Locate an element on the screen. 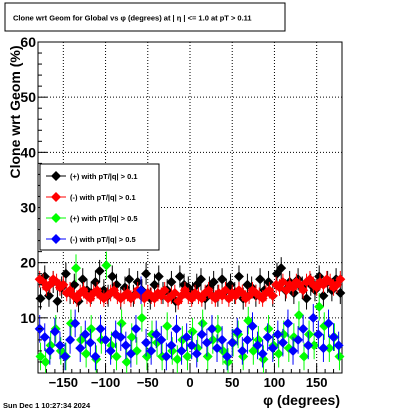 The image size is (400, 414). legend-label: (+) with pT/|q| > 0.5 is located at coordinates (104, 218).